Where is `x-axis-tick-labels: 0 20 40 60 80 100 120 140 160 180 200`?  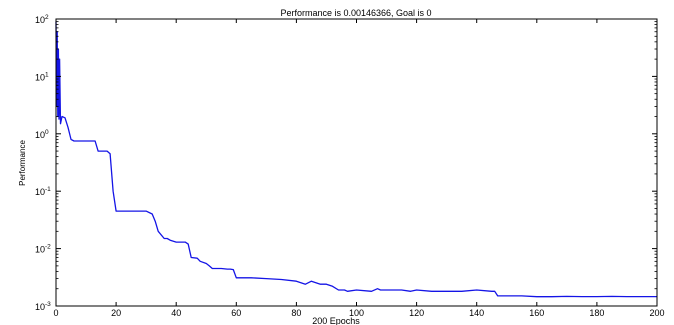
x-axis-tick-labels: 0 20 40 60 80 100 120 140 160 180 200 is located at coordinates (358, 313).